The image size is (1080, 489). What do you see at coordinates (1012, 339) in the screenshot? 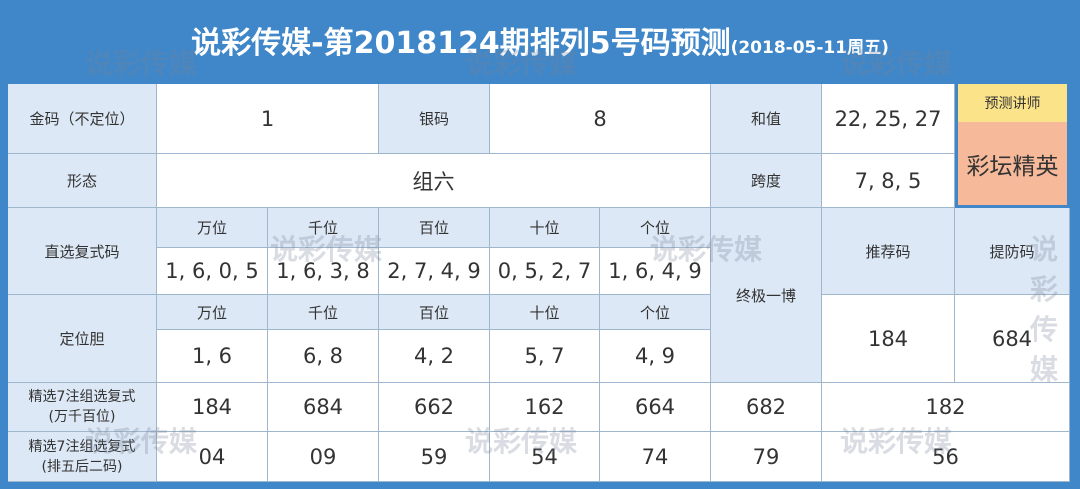
I see `guard-value: 684` at bounding box center [1012, 339].